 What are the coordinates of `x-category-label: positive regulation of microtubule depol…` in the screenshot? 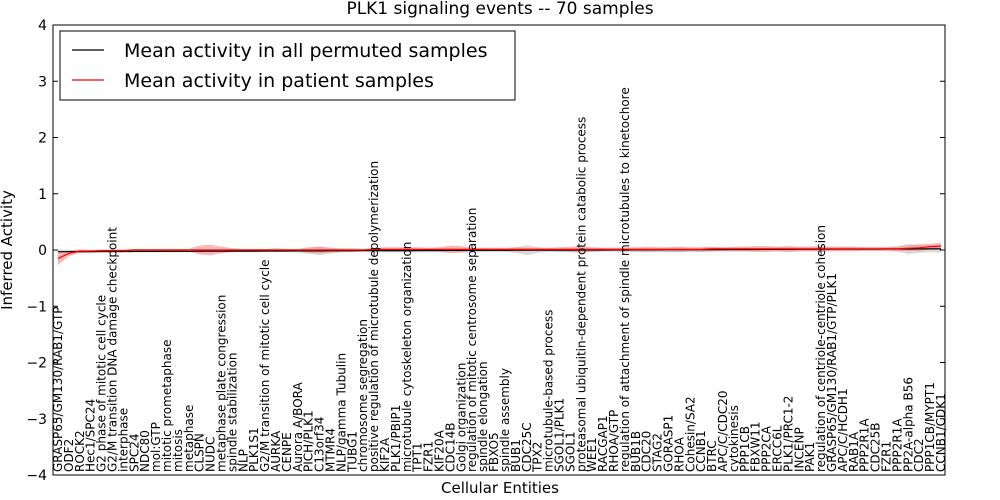 It's located at (374, 316).